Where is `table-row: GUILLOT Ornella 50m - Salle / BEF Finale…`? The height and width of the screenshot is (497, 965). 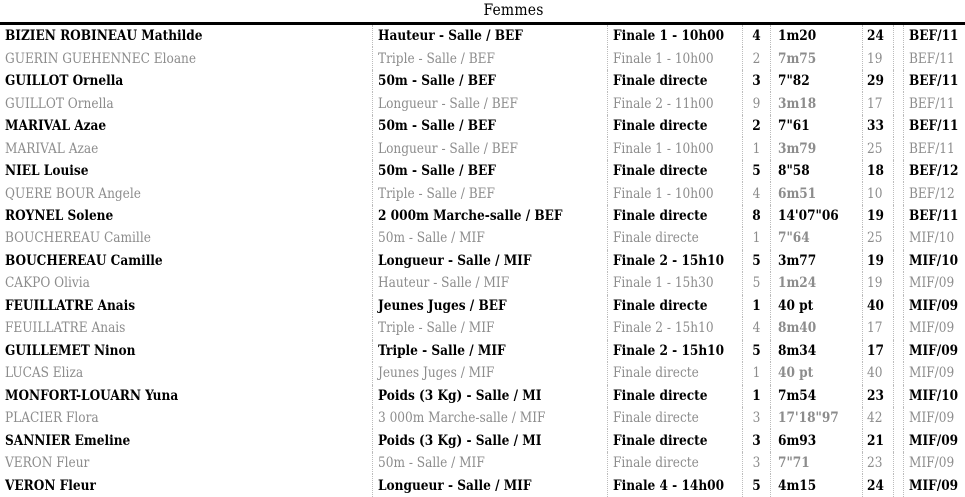 table-row: GUILLOT Ornella 50m - Salle / BEF Finale… is located at coordinates (482, 81).